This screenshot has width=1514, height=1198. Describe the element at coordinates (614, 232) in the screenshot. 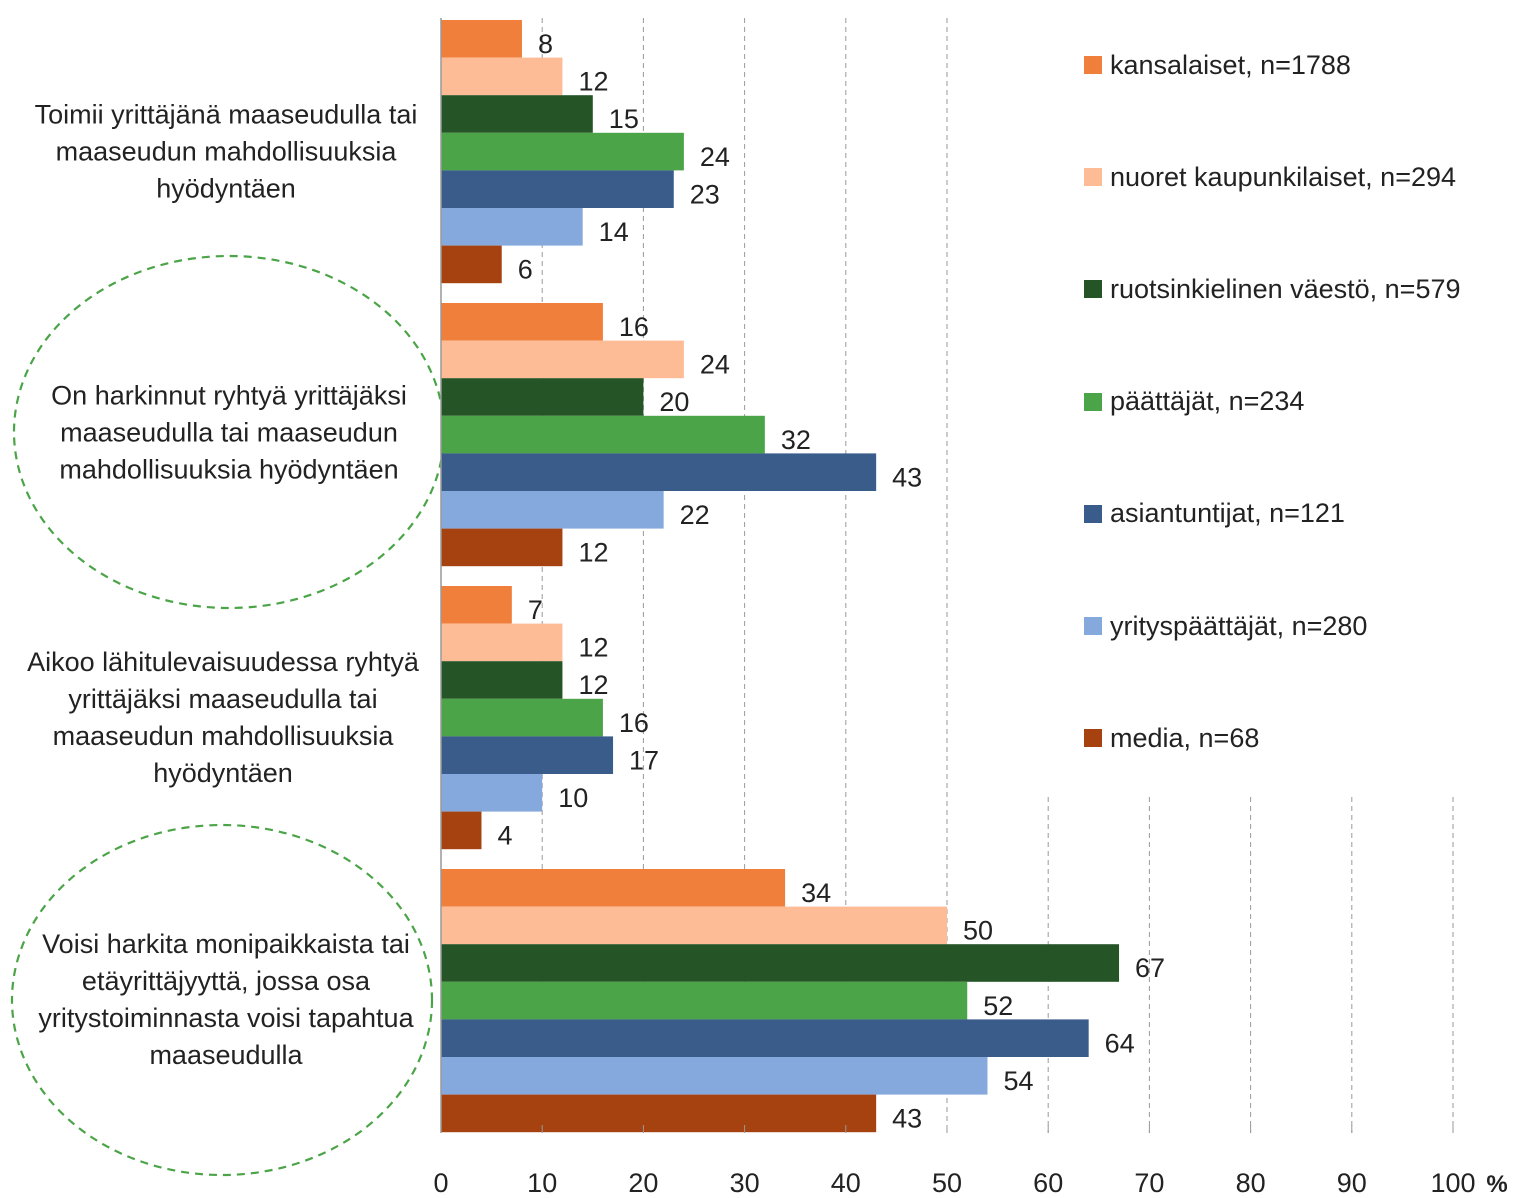

I see `bar-value-label: 14` at that location.